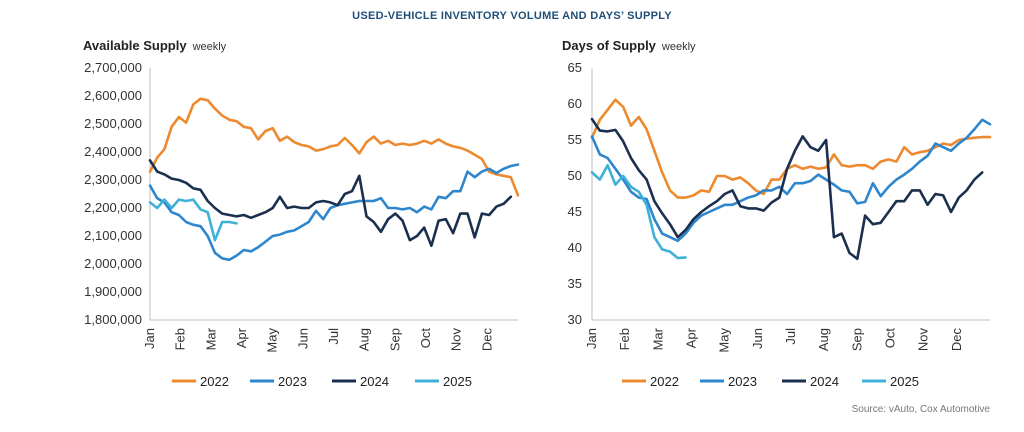 This screenshot has height=432, width=1024. Describe the element at coordinates (856, 339) in the screenshot. I see `right-x-tick-label: Sep` at that location.